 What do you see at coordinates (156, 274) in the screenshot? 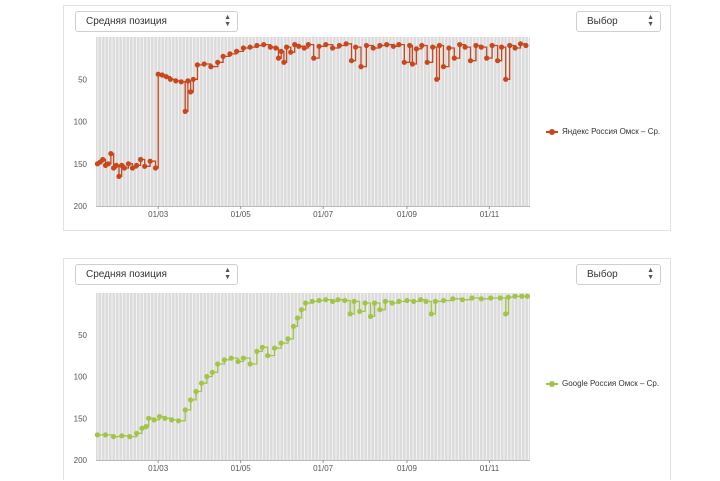
I see `metric-select: Средняя позиция ▲ ▼` at bounding box center [156, 274].